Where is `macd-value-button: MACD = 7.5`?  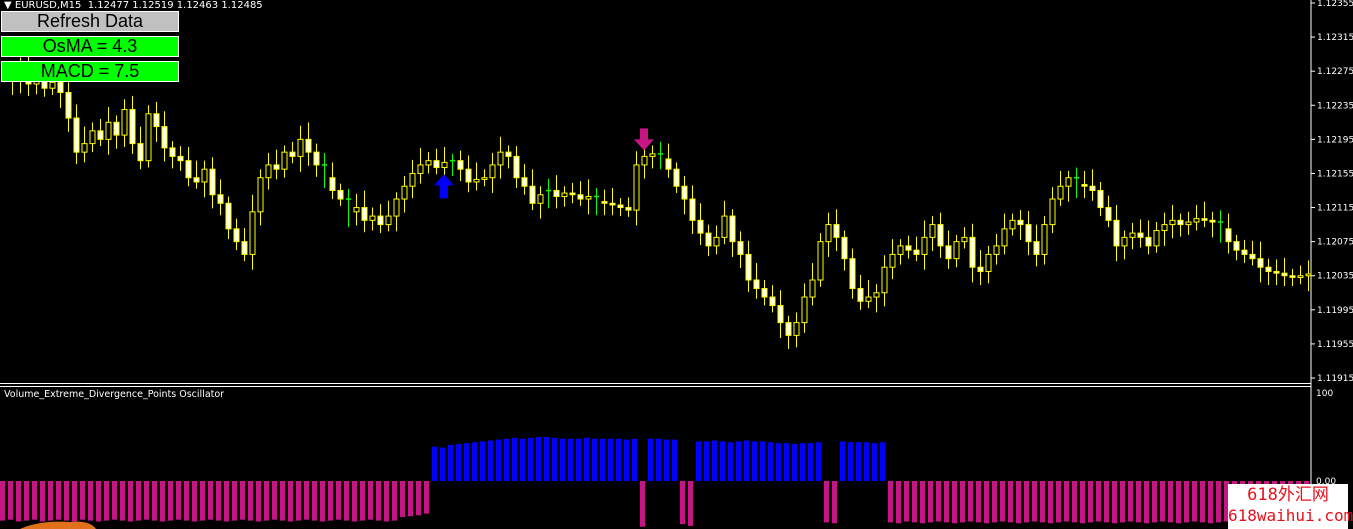 macd-value-button: MACD = 7.5 is located at coordinates (90, 71).